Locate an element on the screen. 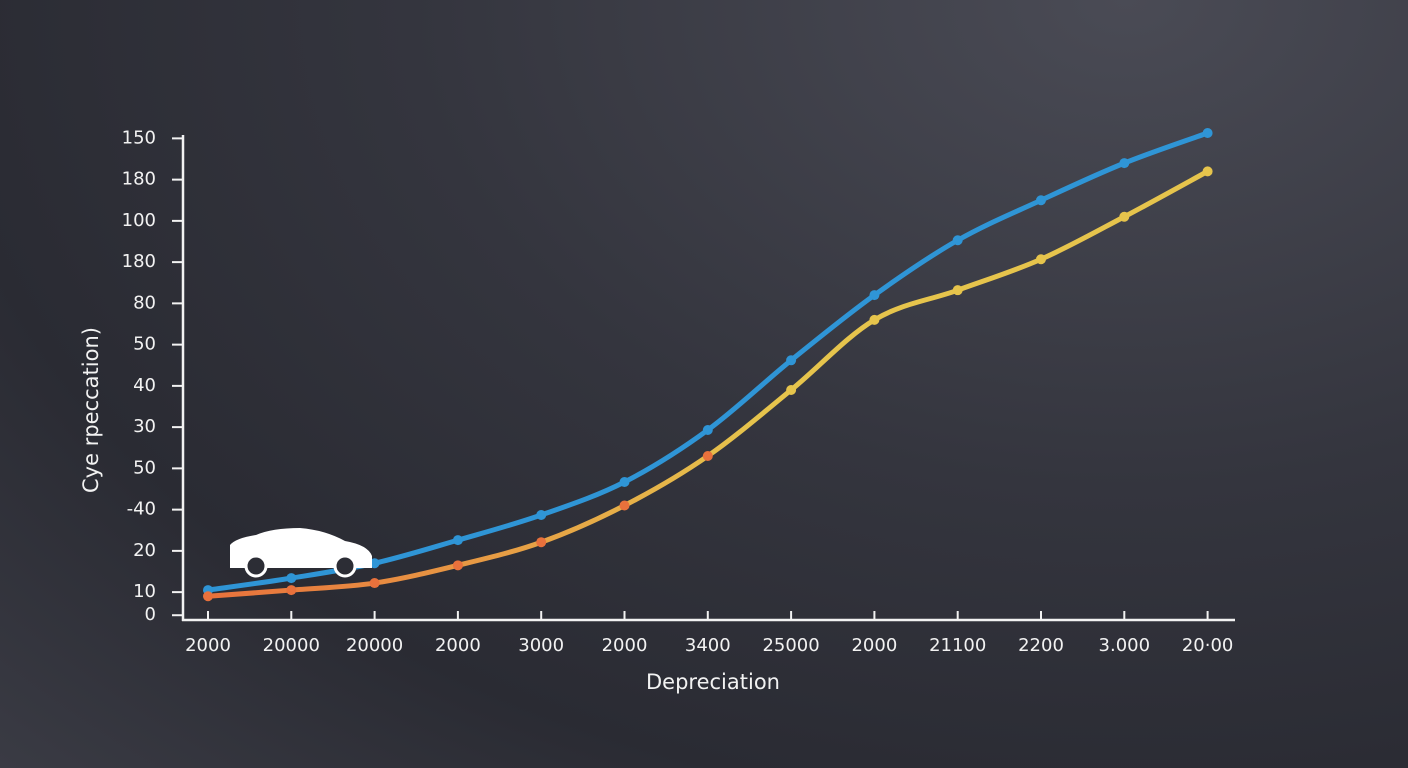 This screenshot has width=1408, height=768. y-tick-label: 0 is located at coordinates (150, 614).